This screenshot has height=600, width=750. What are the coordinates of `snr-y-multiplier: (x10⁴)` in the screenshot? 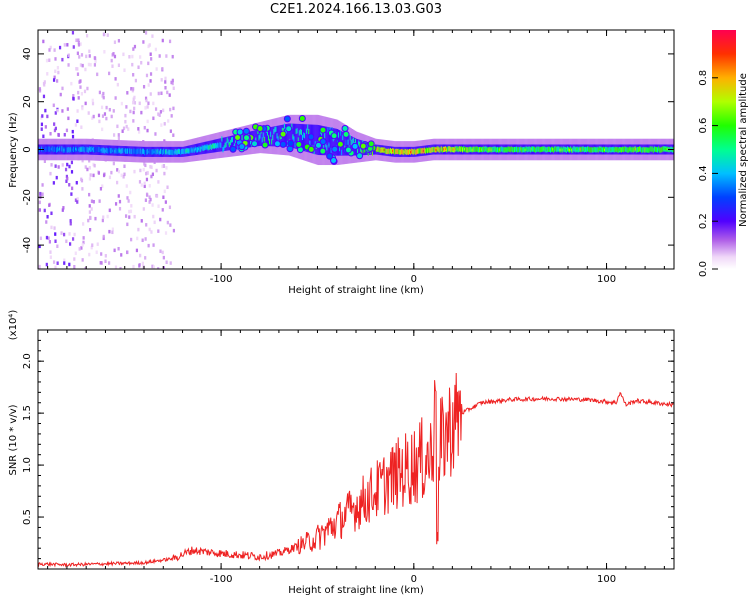 It's located at (13, 325).